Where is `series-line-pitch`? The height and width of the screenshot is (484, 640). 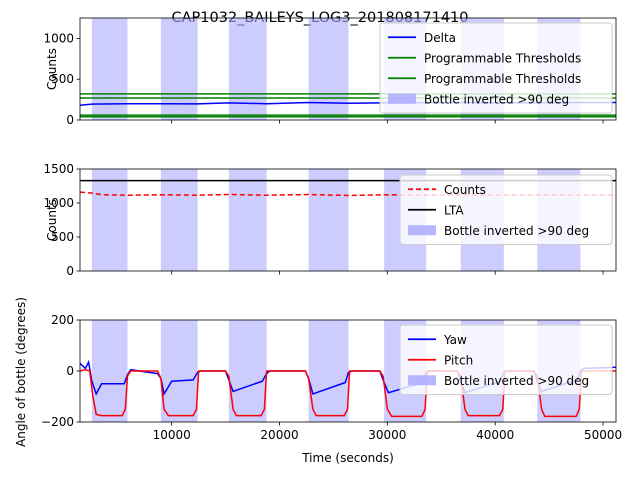
series-line-pitch is located at coordinates (348, 393).